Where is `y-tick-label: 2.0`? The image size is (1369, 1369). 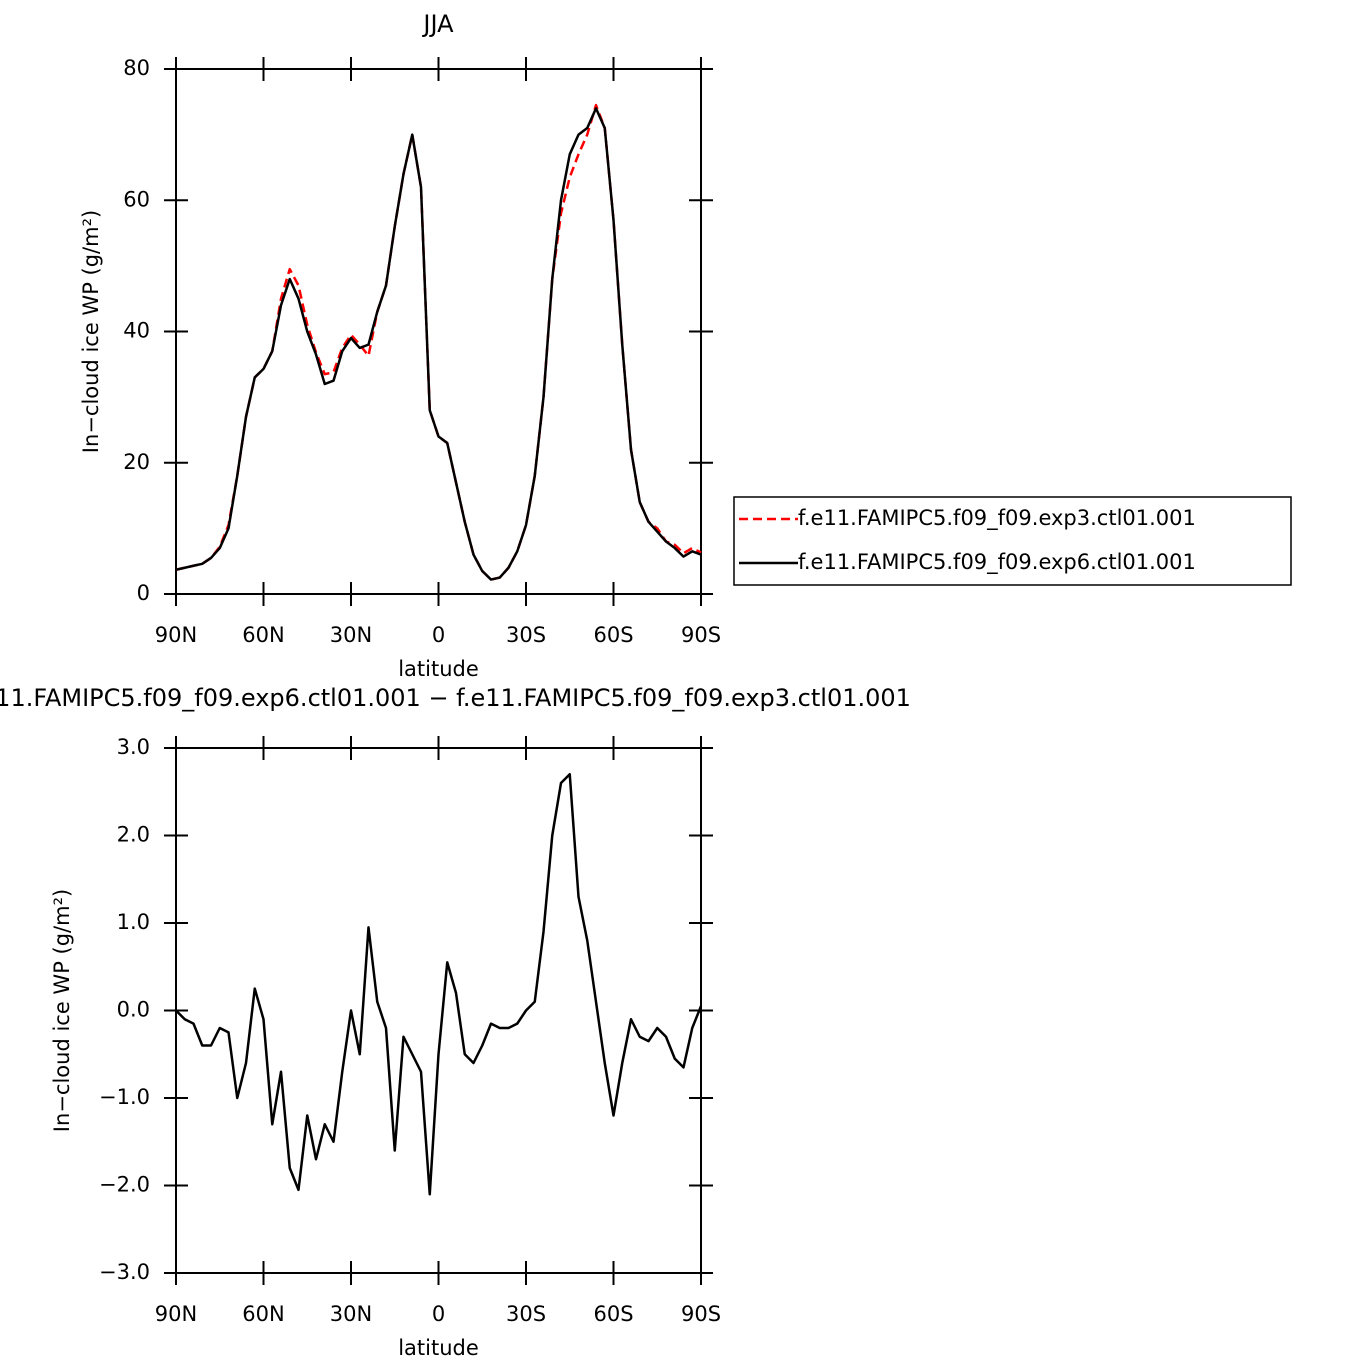
y-tick-label: 2.0 is located at coordinates (133, 835).